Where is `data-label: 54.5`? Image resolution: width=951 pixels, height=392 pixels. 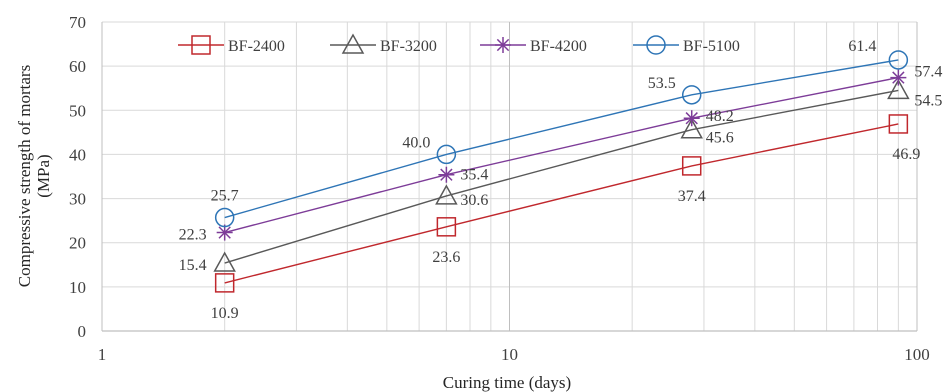
data-label: 54.5 is located at coordinates (928, 100).